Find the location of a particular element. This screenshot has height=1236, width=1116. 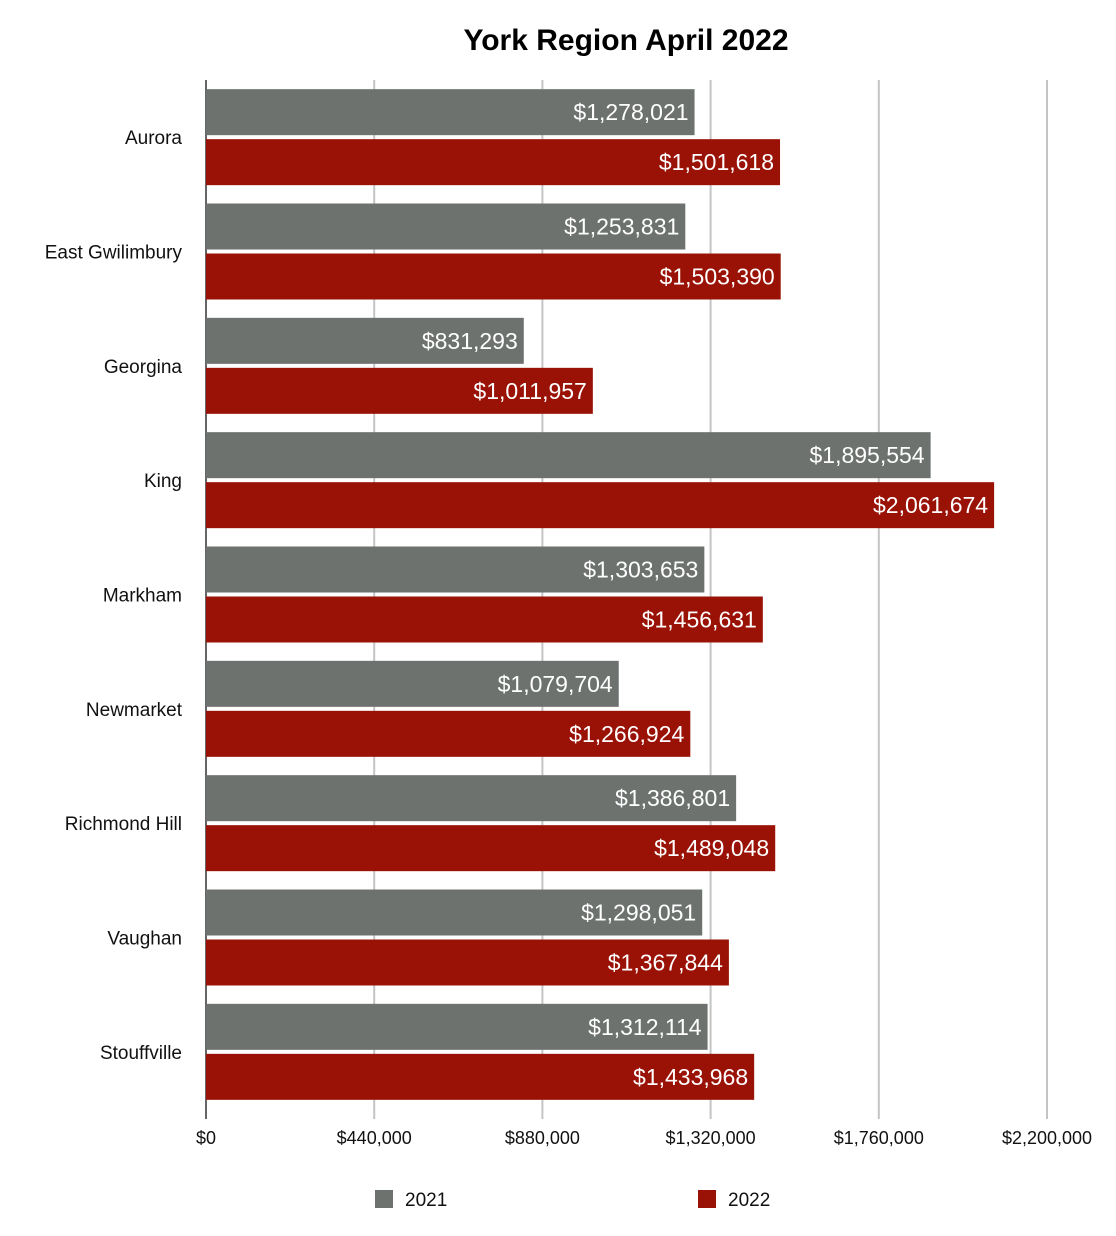

x-tick-label: $1,760,000 is located at coordinates (879, 1138).